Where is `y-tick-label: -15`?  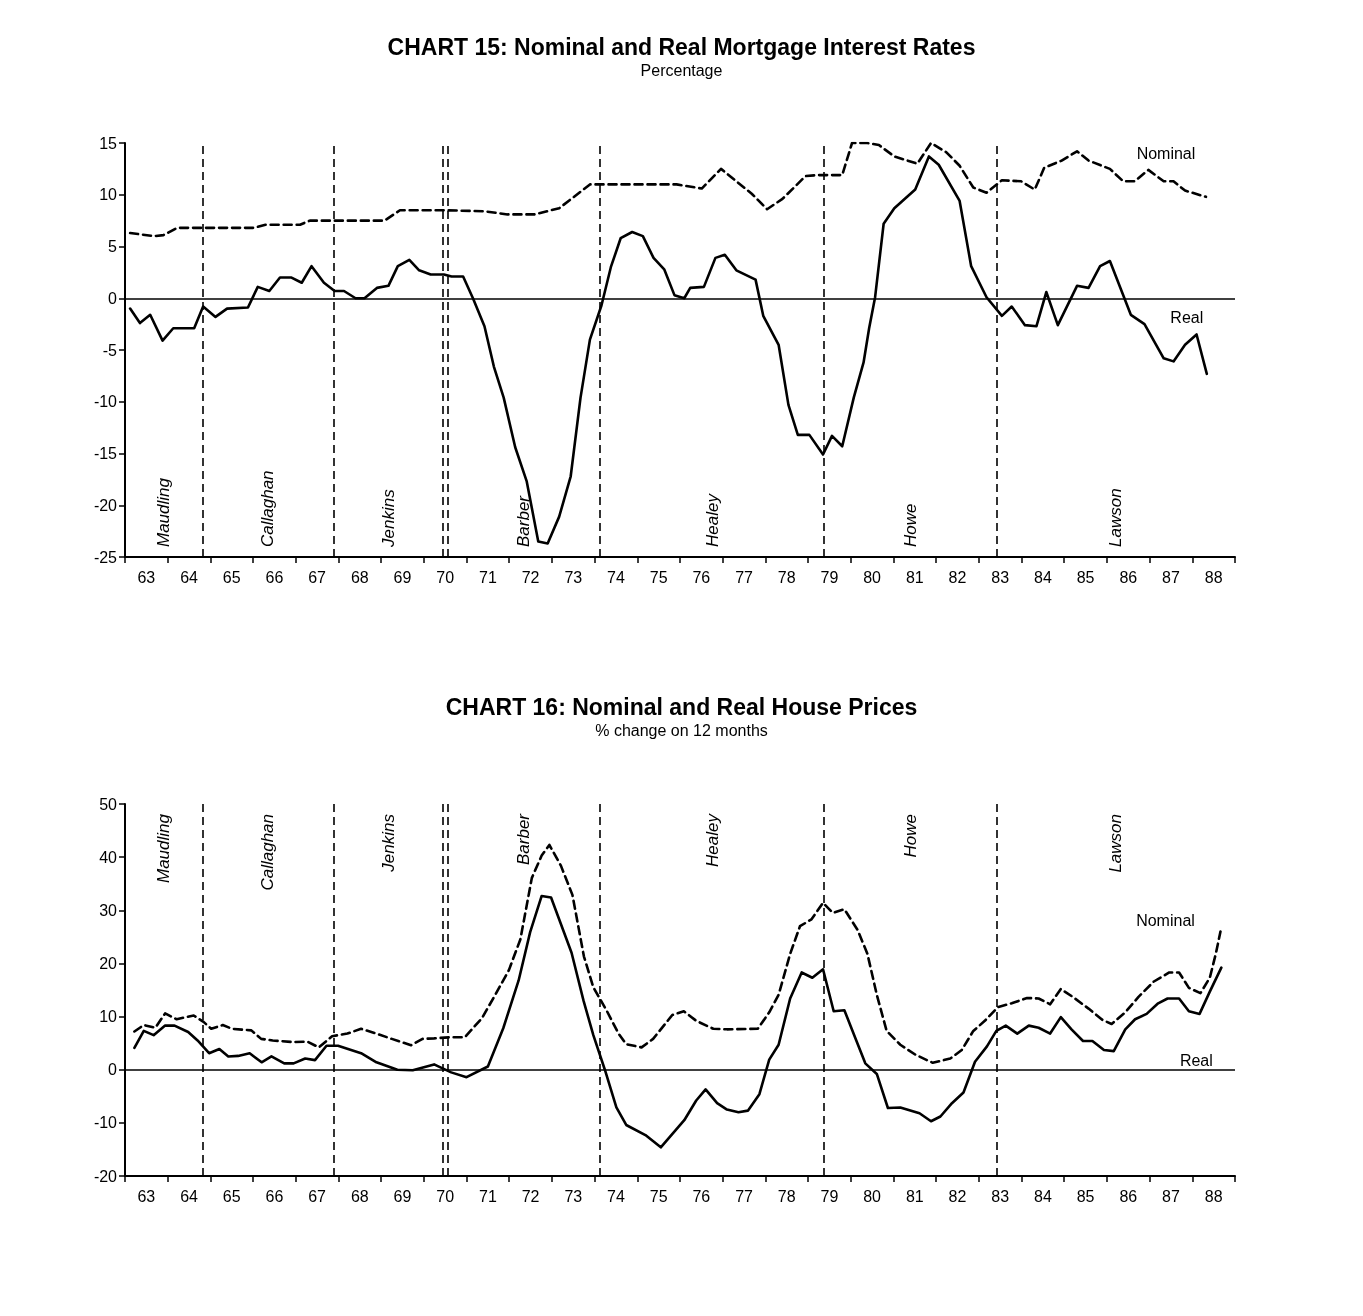 y-tick-label: -15 is located at coordinates (105, 453).